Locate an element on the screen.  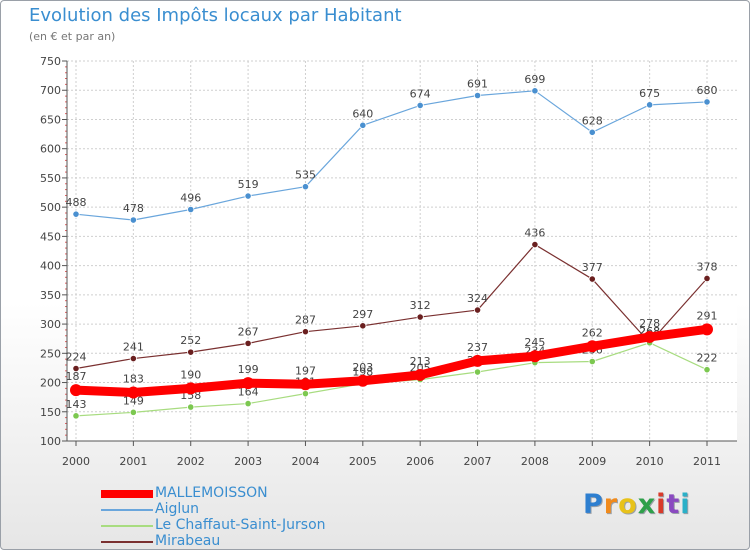
data-label-mirabeau: 436 is located at coordinates (534, 233).